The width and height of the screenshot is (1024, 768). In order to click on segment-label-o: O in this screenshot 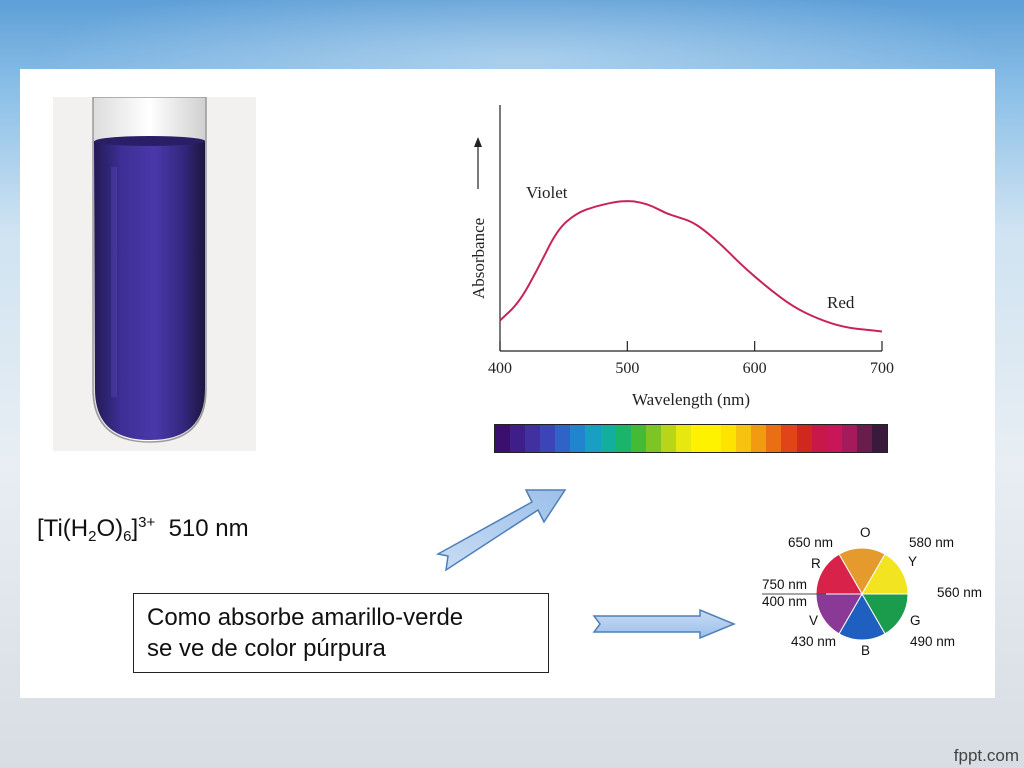, I will do `click(865, 532)`.